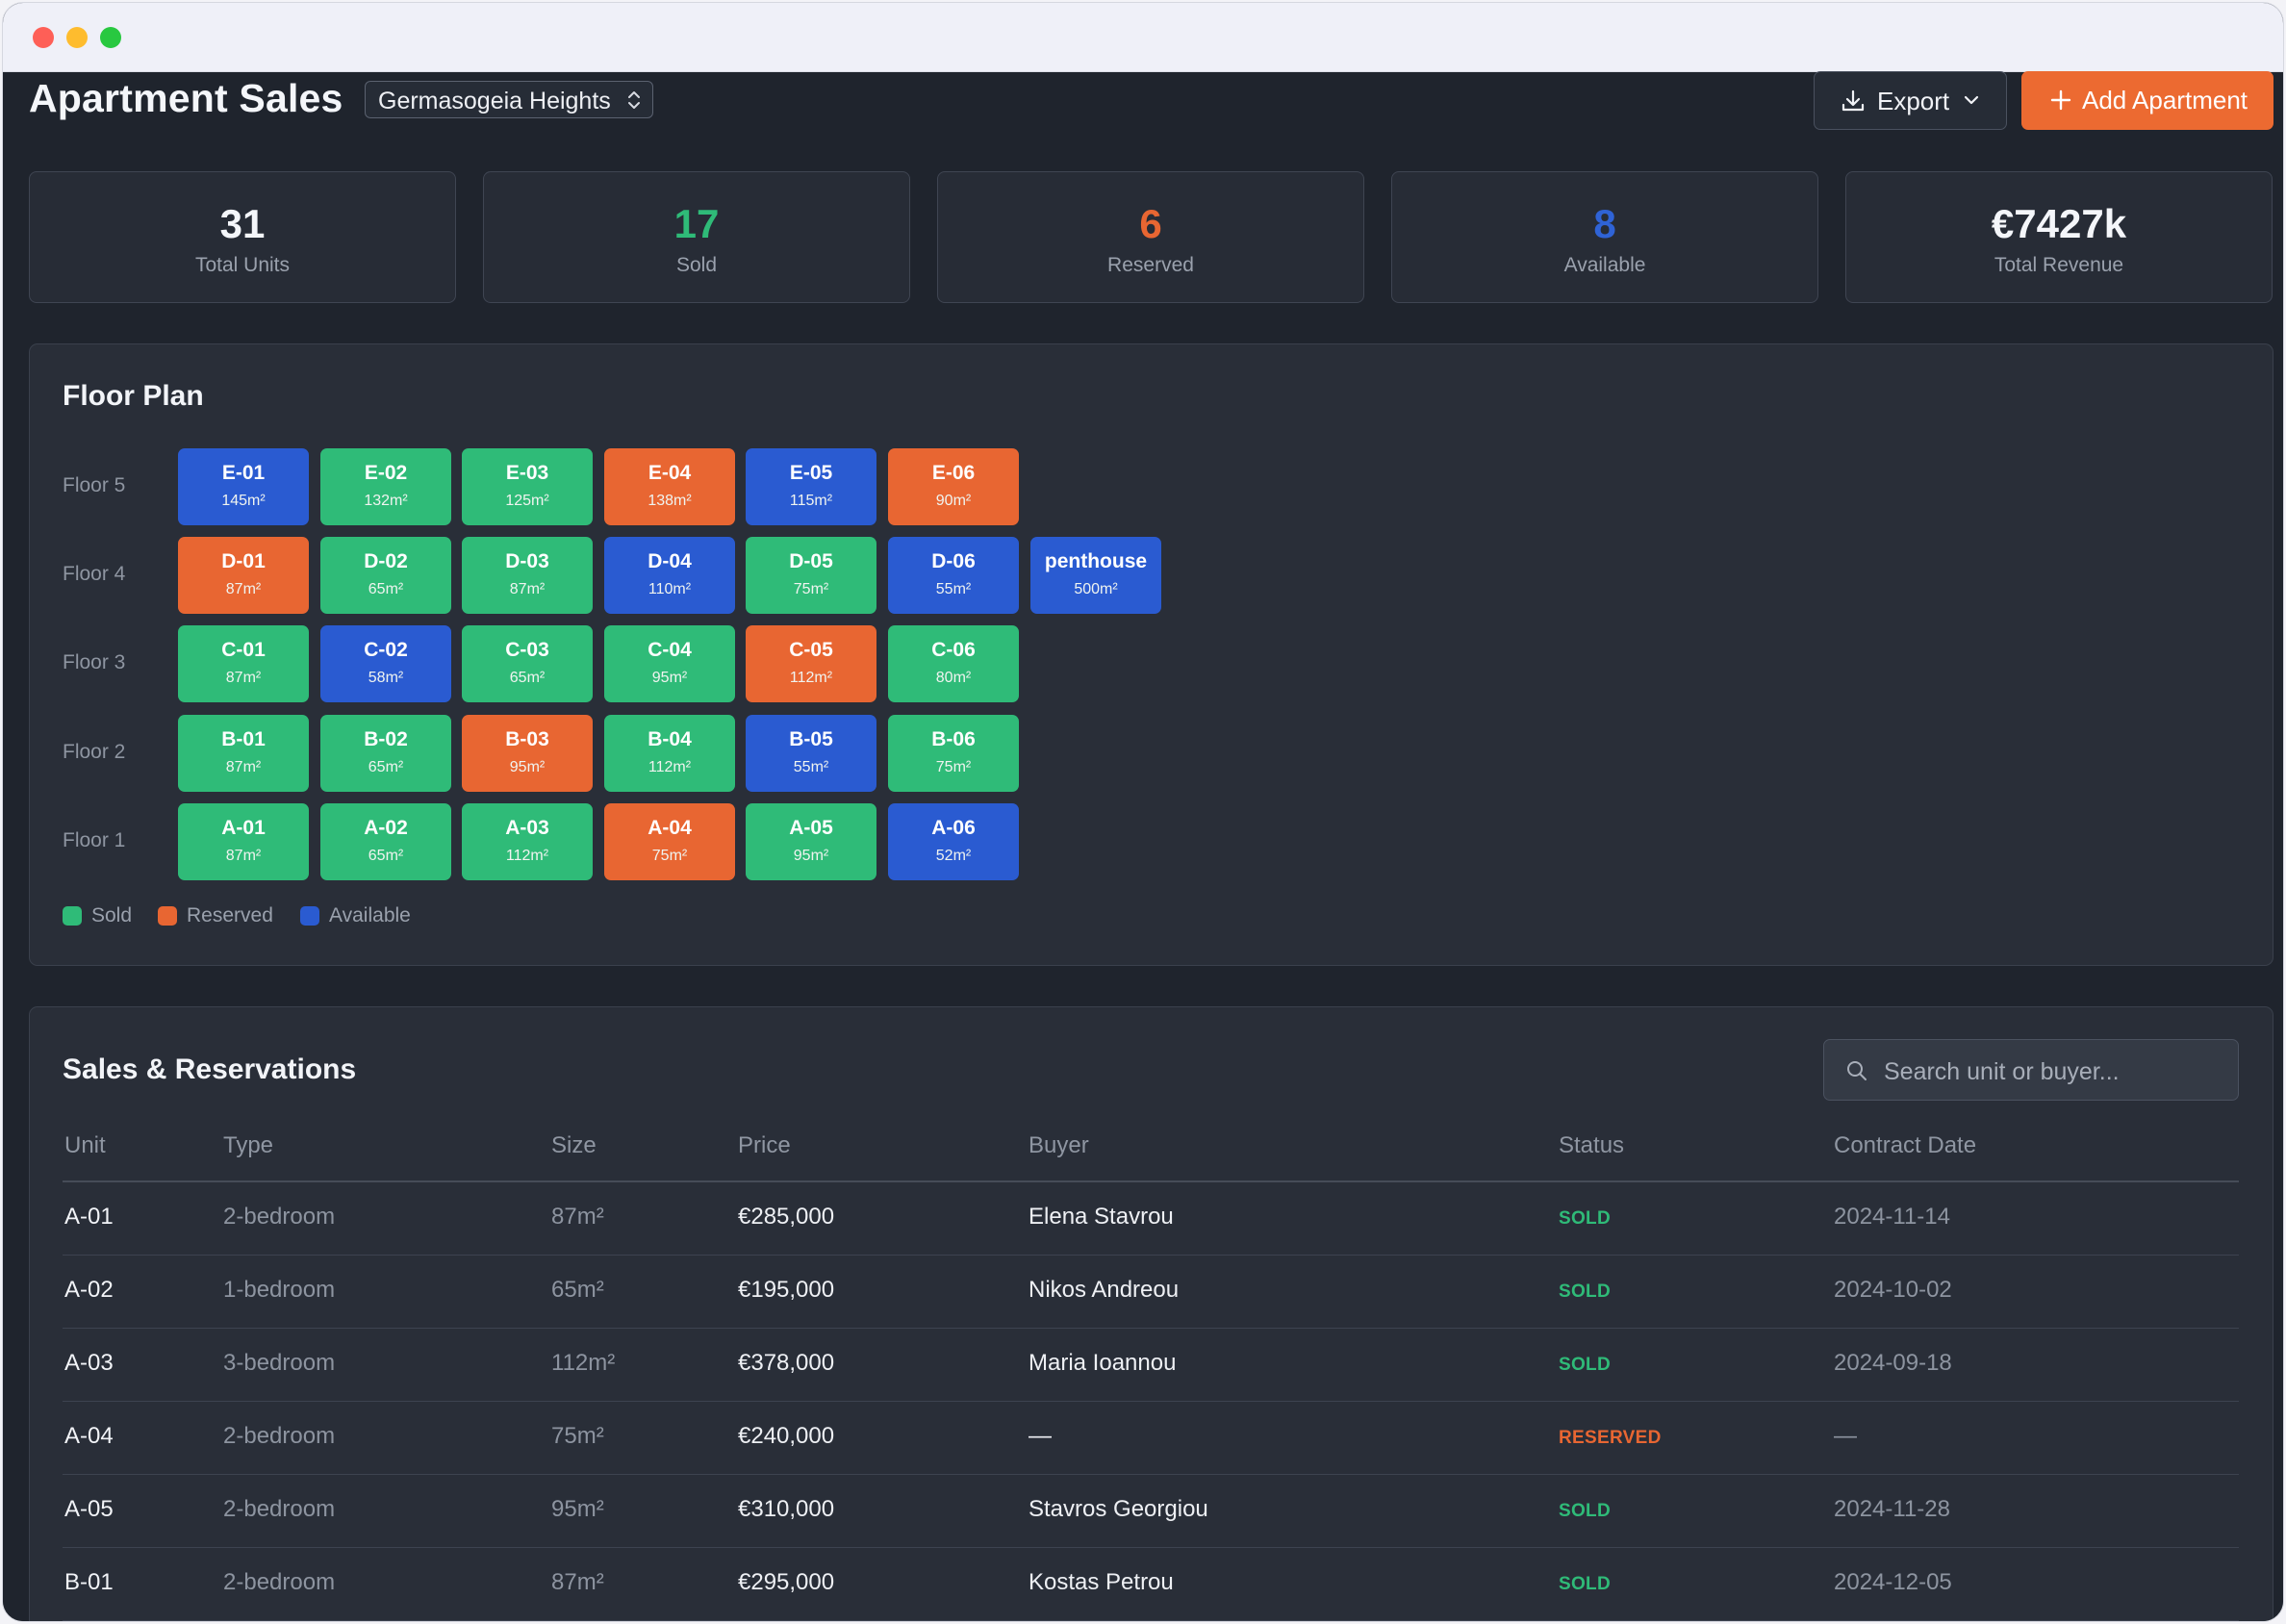 This screenshot has height=1624, width=2286. Describe the element at coordinates (243, 663) in the screenshot. I see `unit-c-01: C-01 87m²` at that location.